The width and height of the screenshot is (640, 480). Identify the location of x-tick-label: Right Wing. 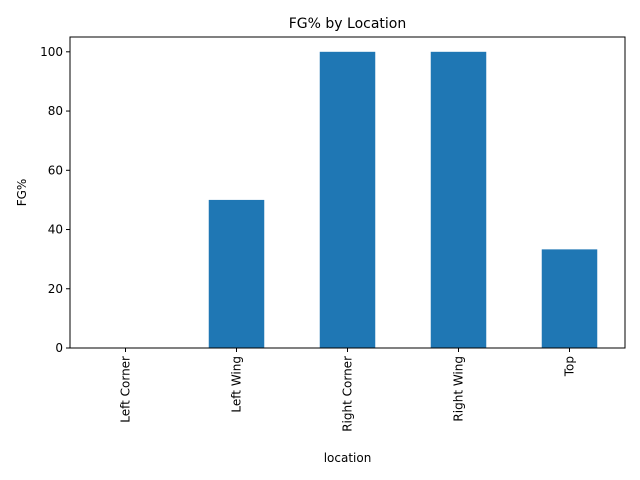
(459, 389).